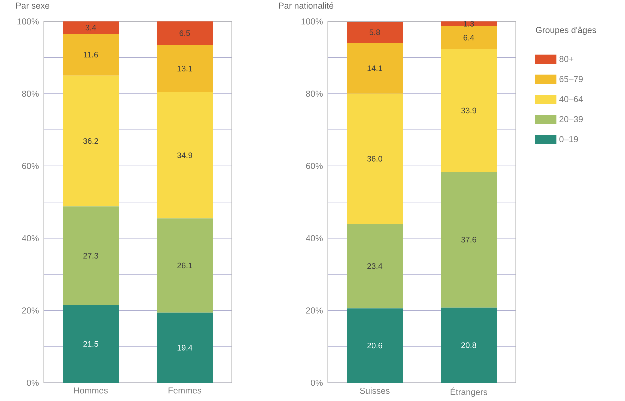 This screenshot has width=625, height=401. Describe the element at coordinates (572, 99) in the screenshot. I see `legend-label: 40–64` at that location.